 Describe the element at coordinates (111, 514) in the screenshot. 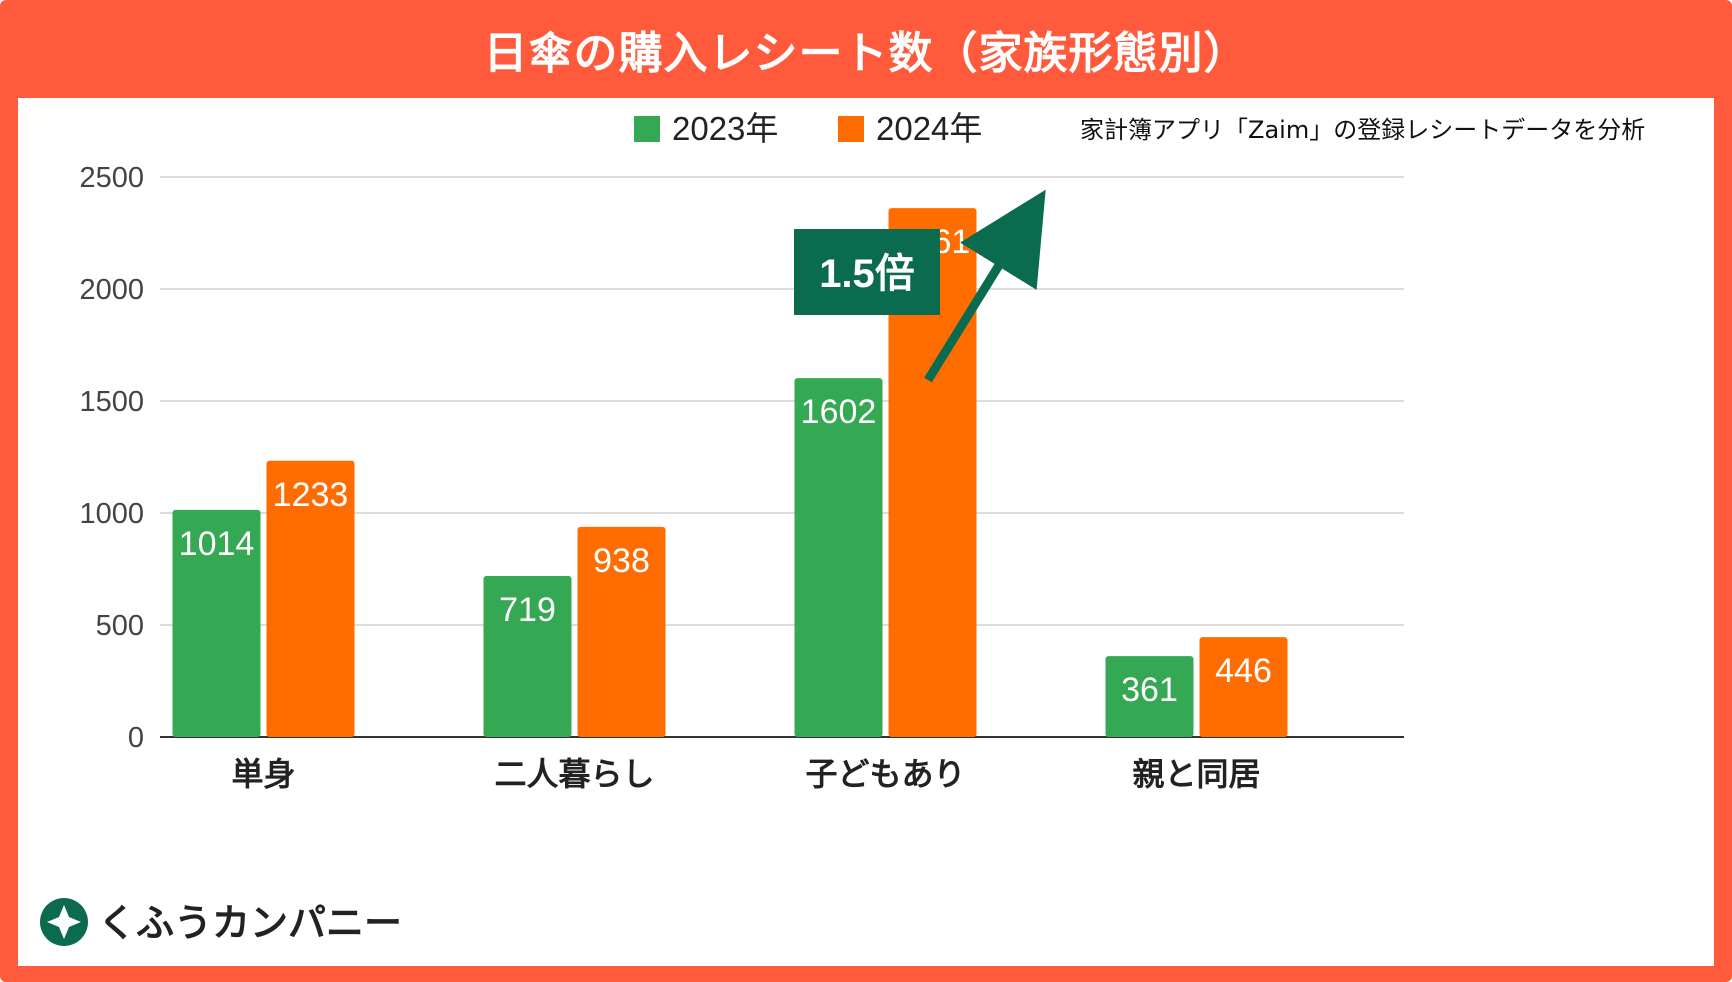

I see `y-tick-label: 1000` at that location.